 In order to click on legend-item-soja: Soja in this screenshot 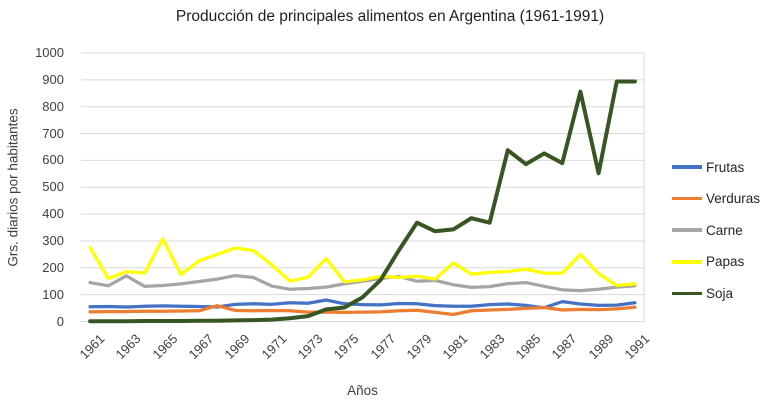, I will do `click(702, 293)`.